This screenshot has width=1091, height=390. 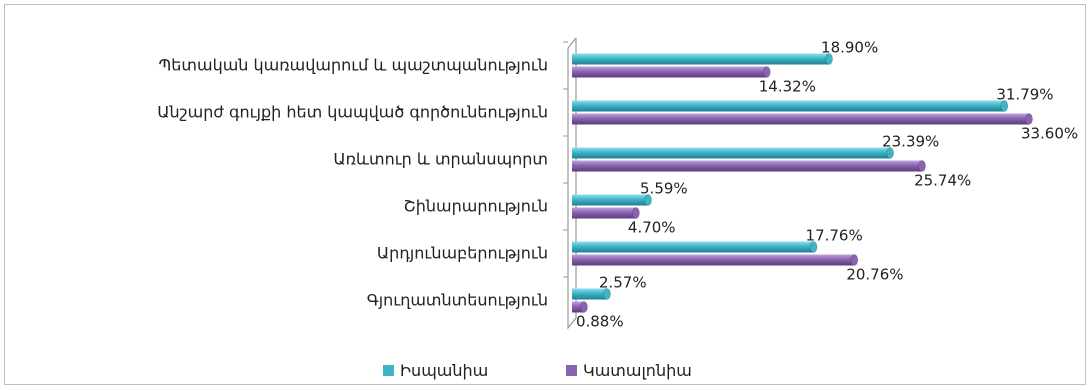 What do you see at coordinates (440, 159) in the screenshot?
I see `category-label: Առևտուր և տրանսպորտ` at bounding box center [440, 159].